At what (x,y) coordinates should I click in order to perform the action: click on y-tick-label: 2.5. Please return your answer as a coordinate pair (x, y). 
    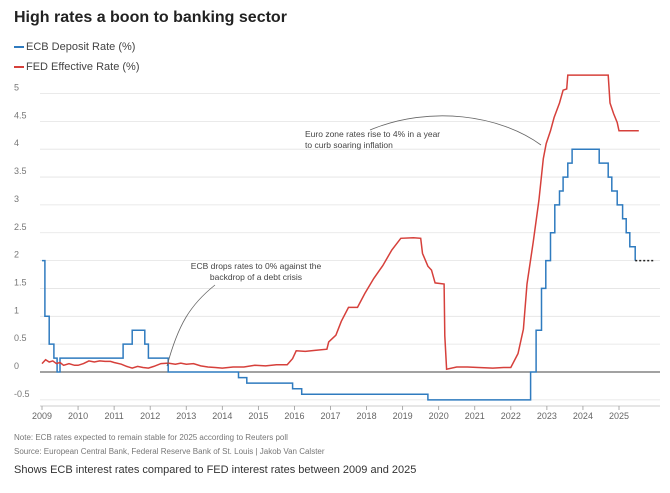
    Looking at the image, I should click on (20, 227).